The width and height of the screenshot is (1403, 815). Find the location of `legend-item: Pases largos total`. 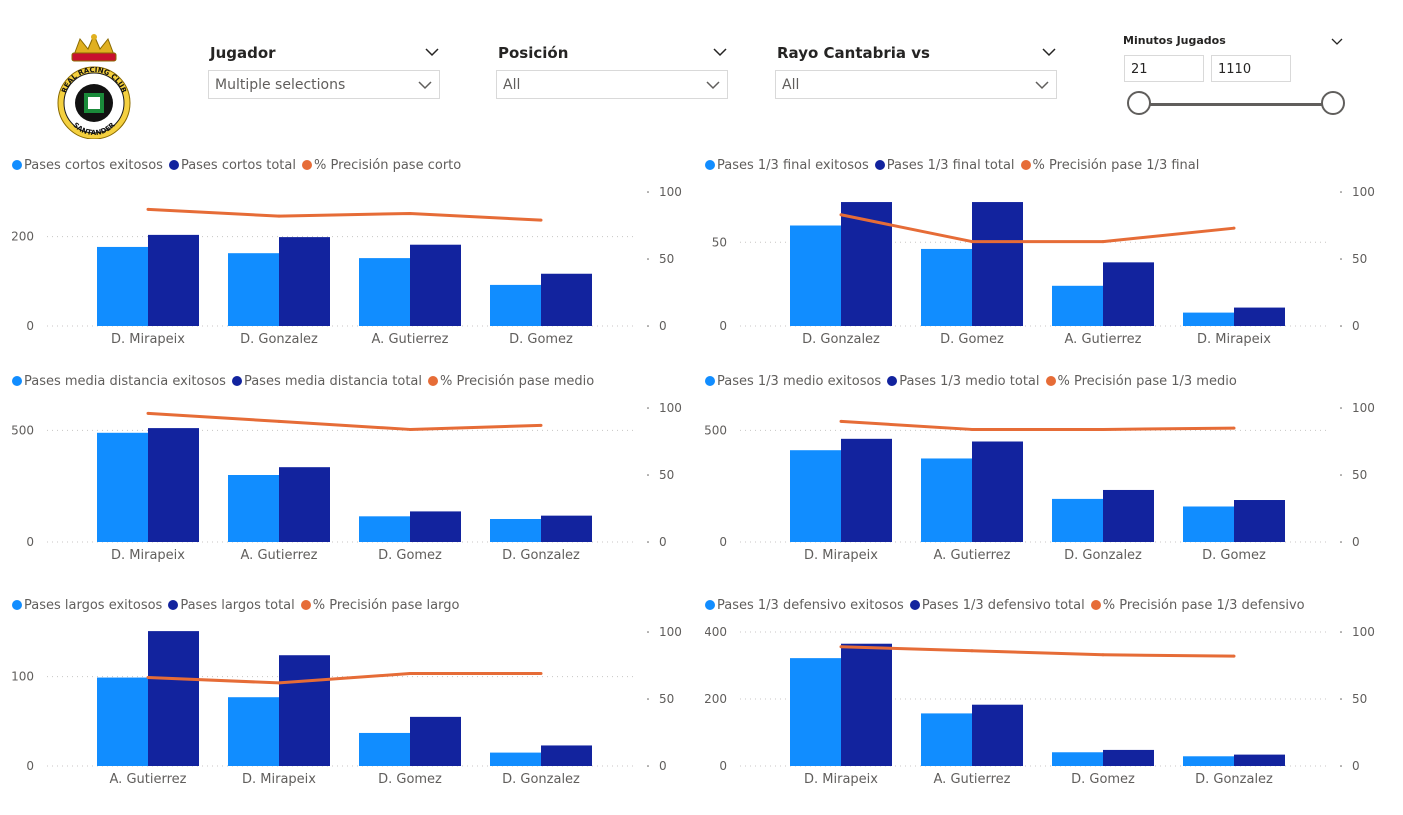

legend-item: Pases largos total is located at coordinates (231, 605).